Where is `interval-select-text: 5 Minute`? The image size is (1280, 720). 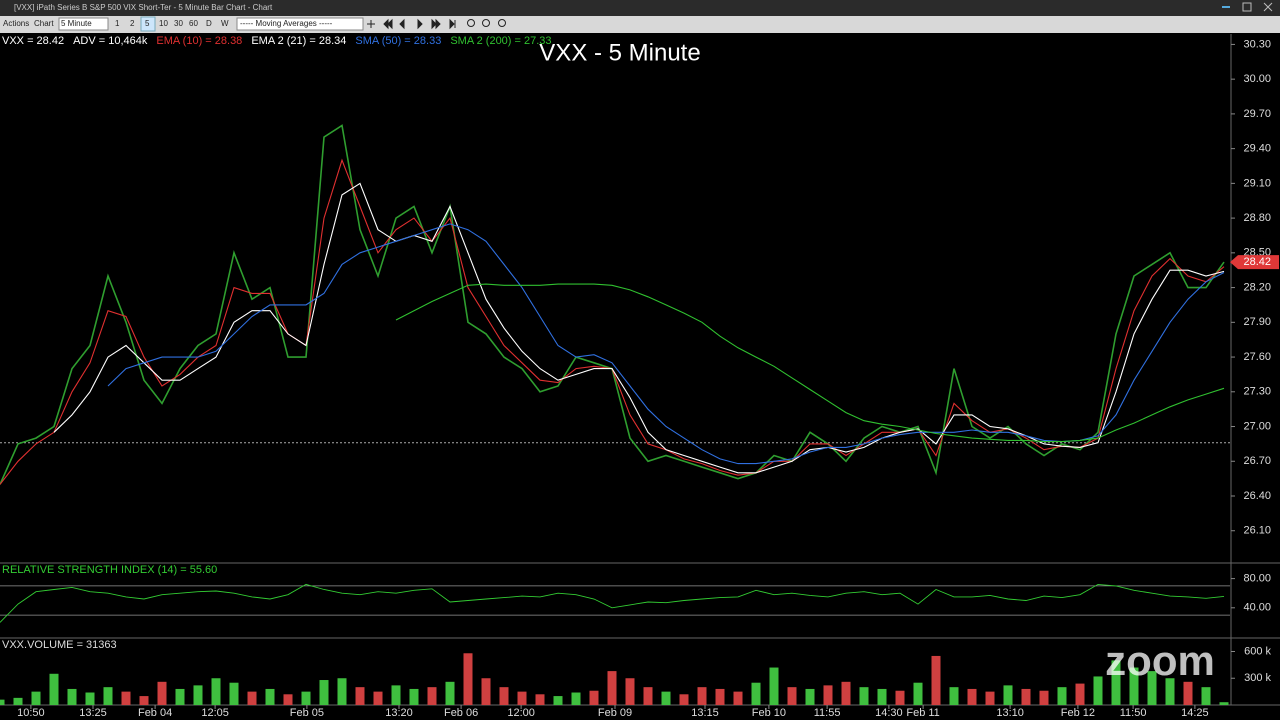 interval-select-text: 5 Minute is located at coordinates (76, 23).